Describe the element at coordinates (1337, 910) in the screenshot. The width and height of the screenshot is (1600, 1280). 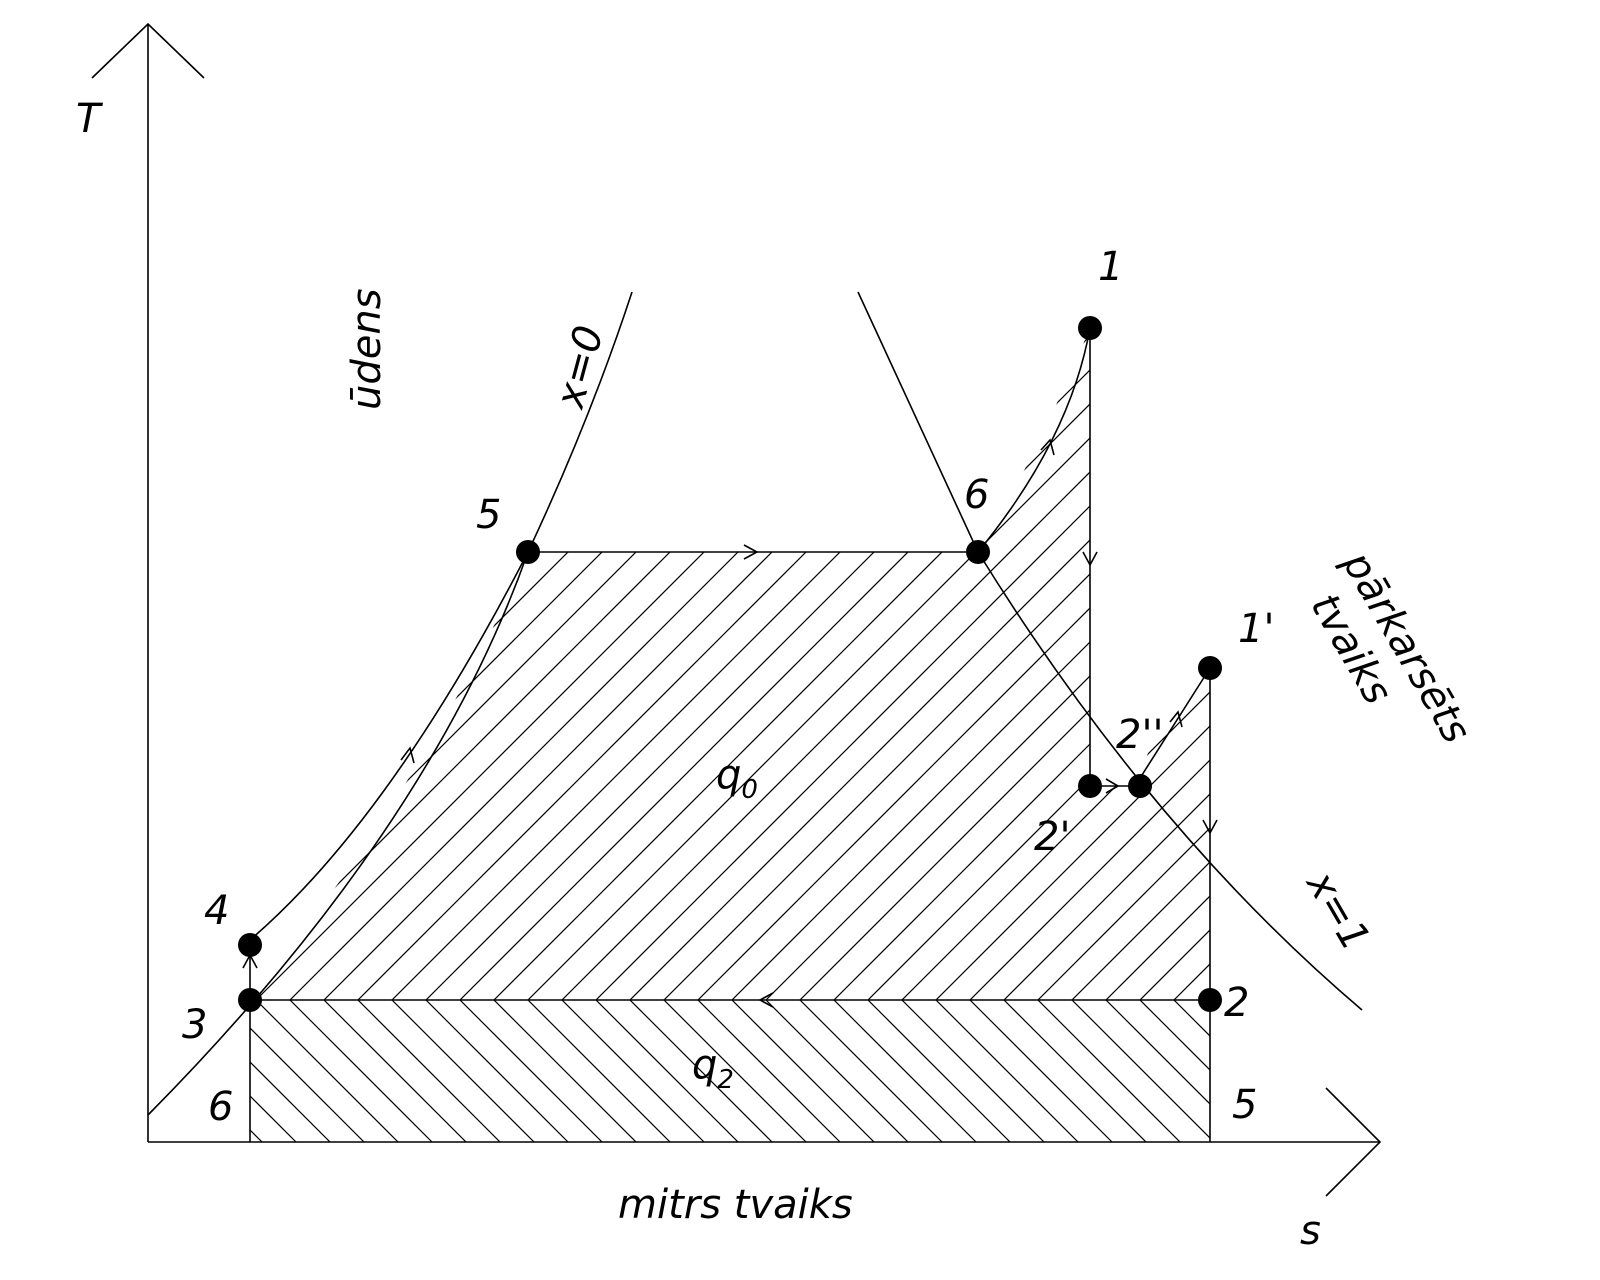
I see `x1-curve-label: x=1` at that location.